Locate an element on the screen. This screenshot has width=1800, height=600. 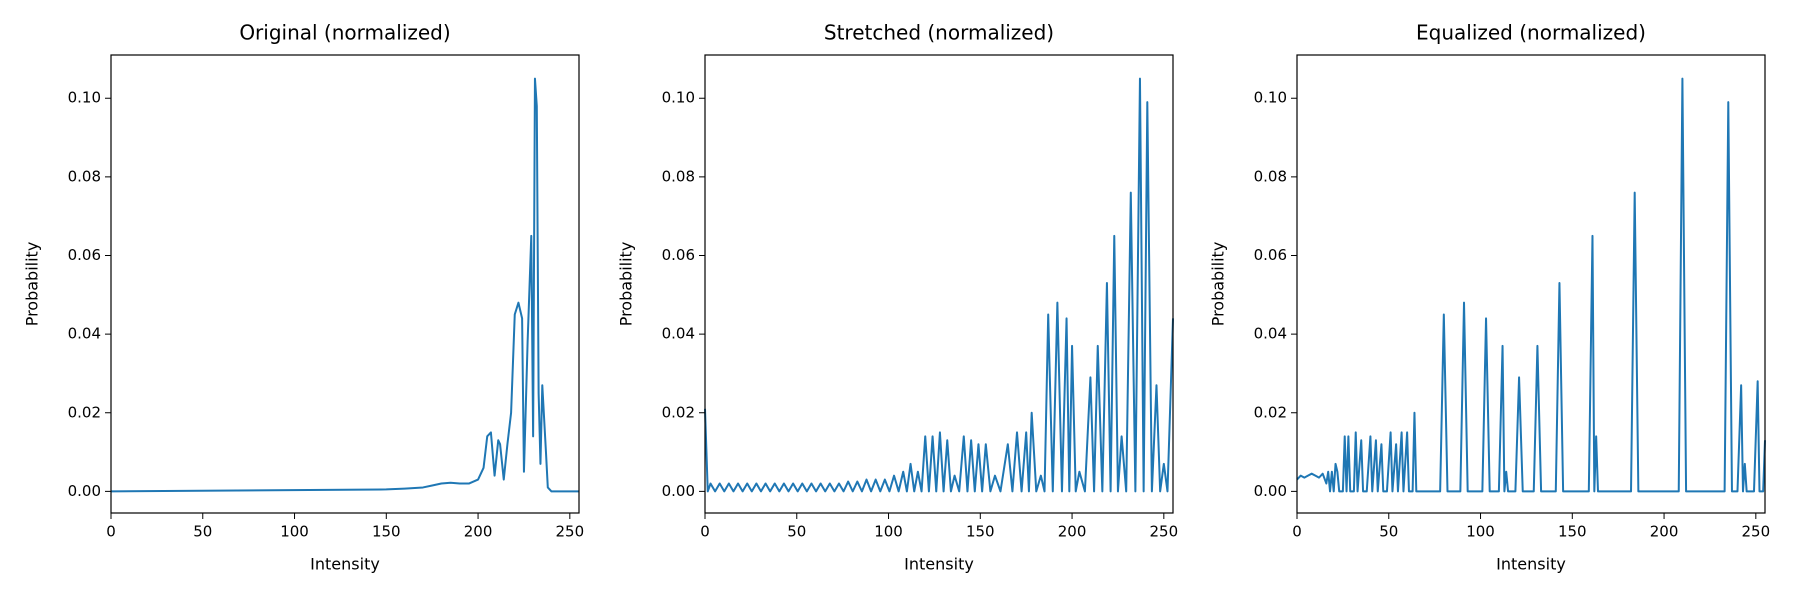
subplot-title: Stretched (normalized) is located at coordinates (939, 33).